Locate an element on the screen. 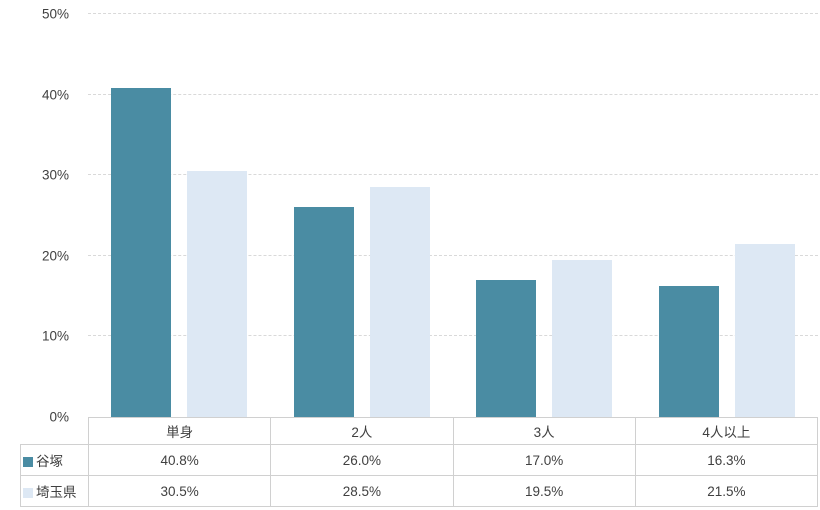 The width and height of the screenshot is (820, 510). gridline-40pct is located at coordinates (453, 94).